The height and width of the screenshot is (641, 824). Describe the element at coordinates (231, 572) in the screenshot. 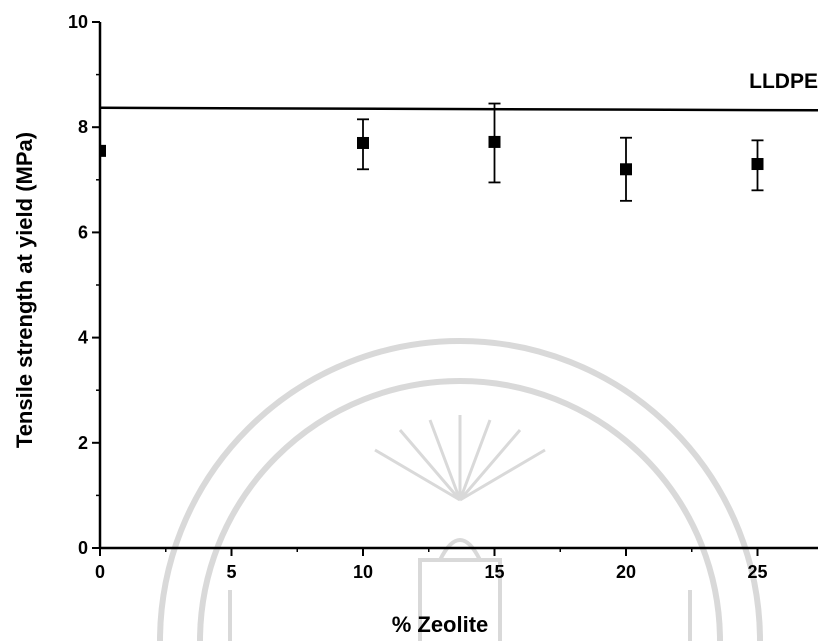

I see `x-tick-label-5: 5` at that location.